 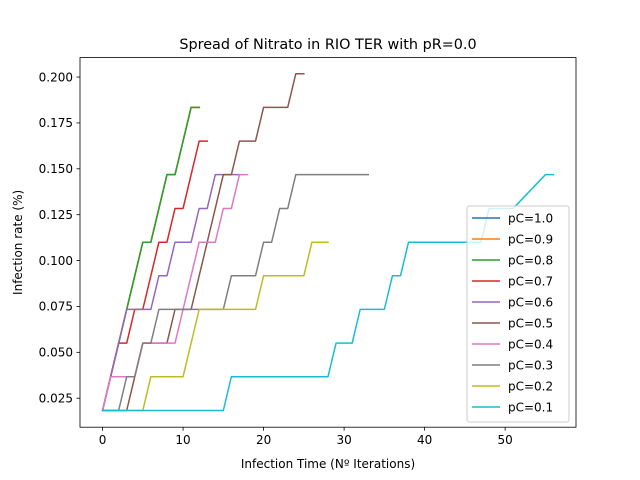 What do you see at coordinates (327, 45) in the screenshot?
I see `chart-title: Spread of Nitrato in RIO TER with pR=0.0` at bounding box center [327, 45].